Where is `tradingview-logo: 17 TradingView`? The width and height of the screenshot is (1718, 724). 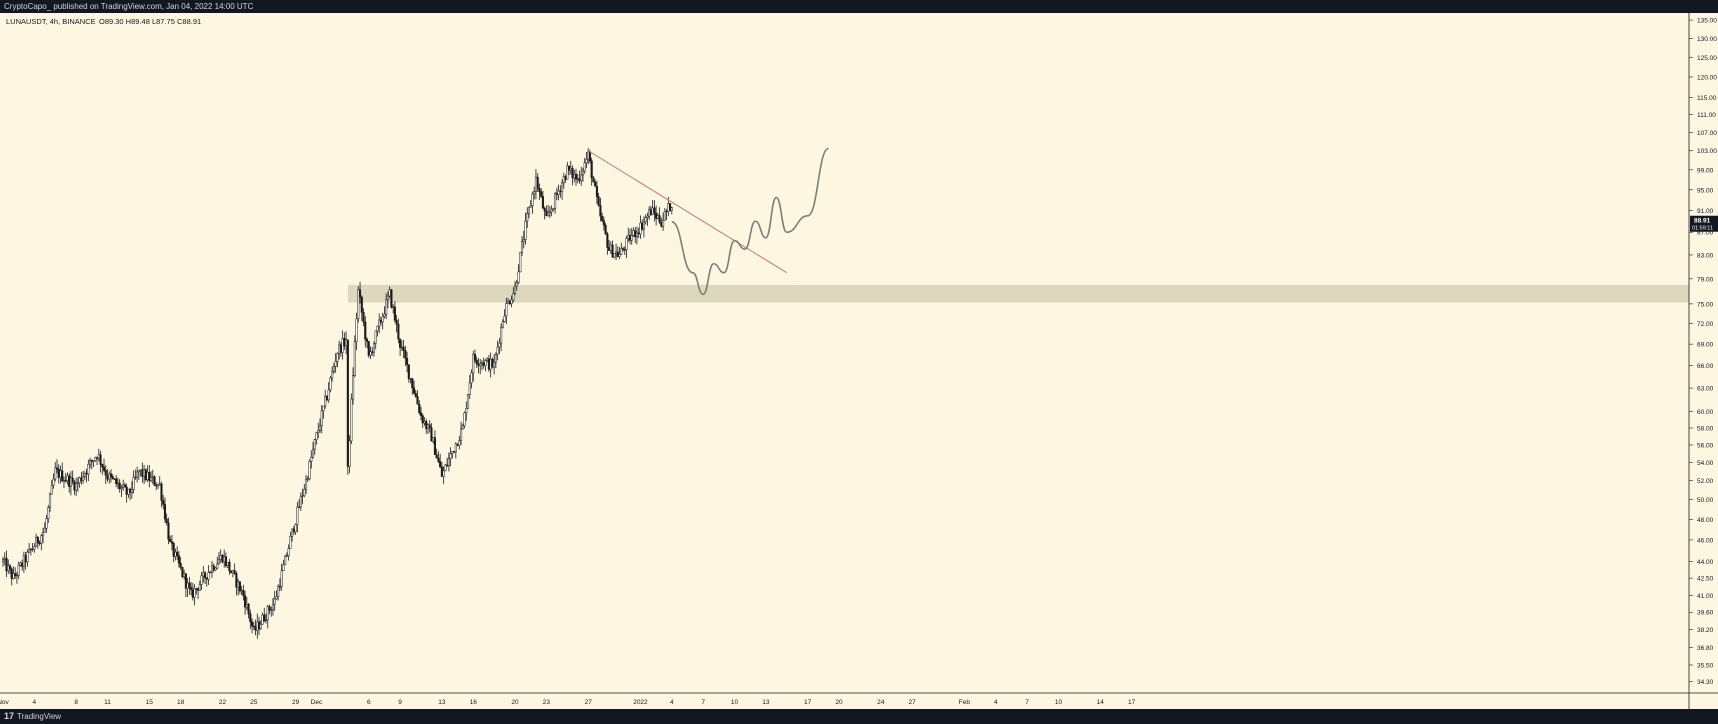 tradingview-logo: 17 TradingView is located at coordinates (32, 716).